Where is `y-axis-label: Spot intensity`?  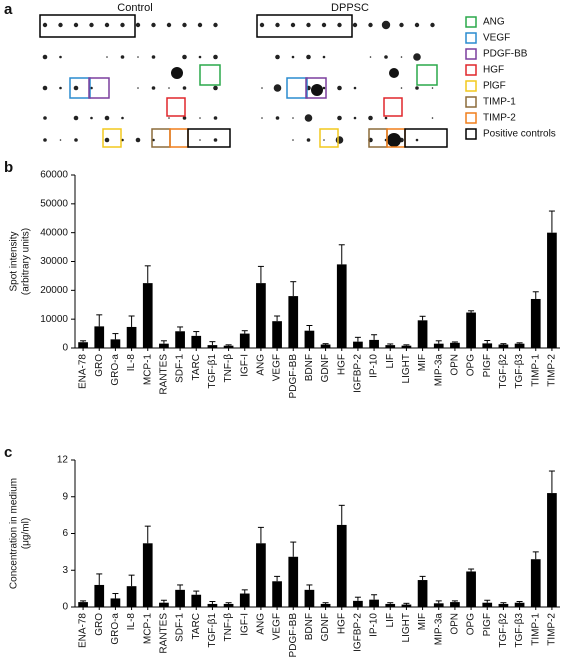
y-axis-label: Spot intensity is located at coordinates (14, 261).